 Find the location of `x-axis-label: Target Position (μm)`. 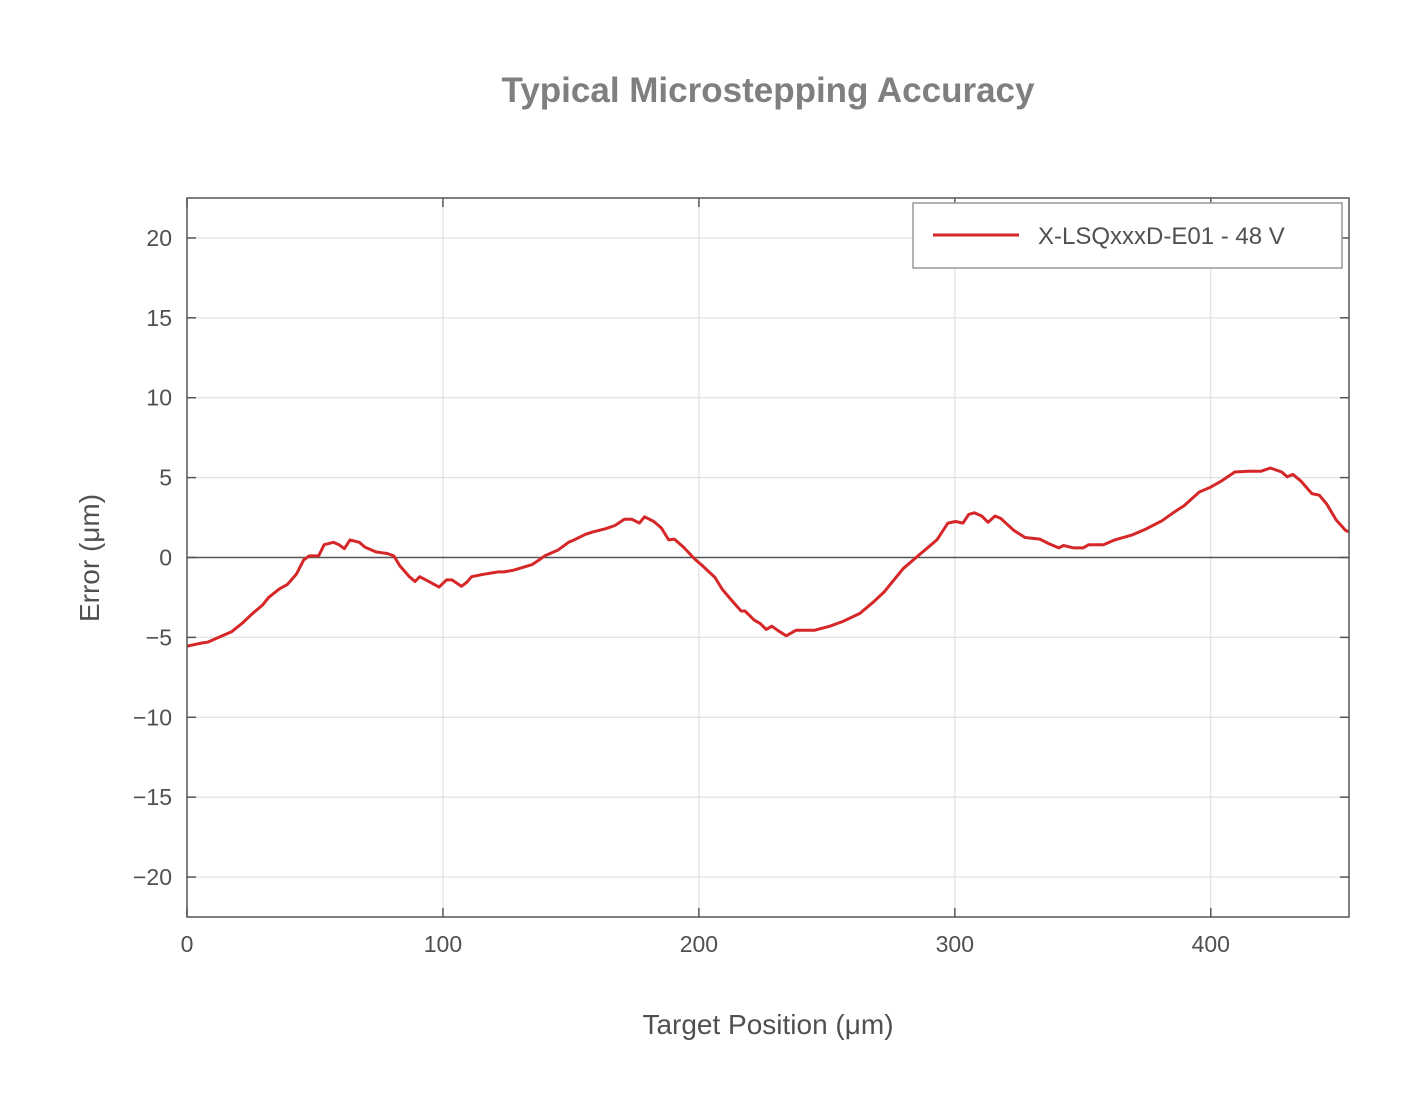

x-axis-label: Target Position (μm) is located at coordinates (767, 1024).